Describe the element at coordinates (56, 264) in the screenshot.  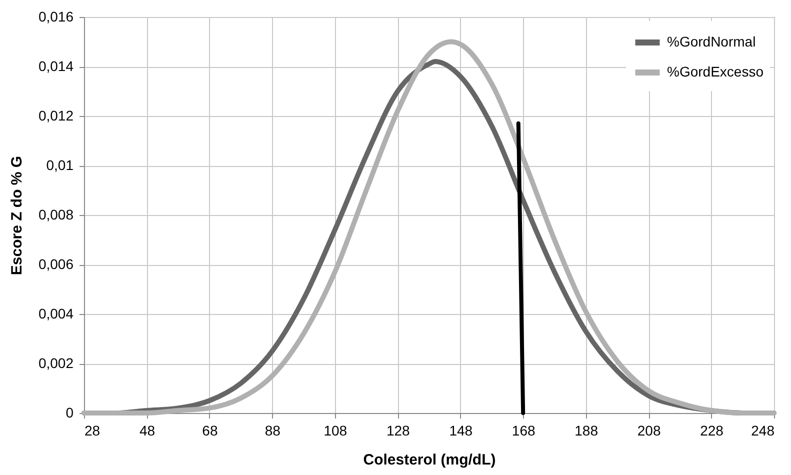
I see `y-tick-label: 0,006` at that location.